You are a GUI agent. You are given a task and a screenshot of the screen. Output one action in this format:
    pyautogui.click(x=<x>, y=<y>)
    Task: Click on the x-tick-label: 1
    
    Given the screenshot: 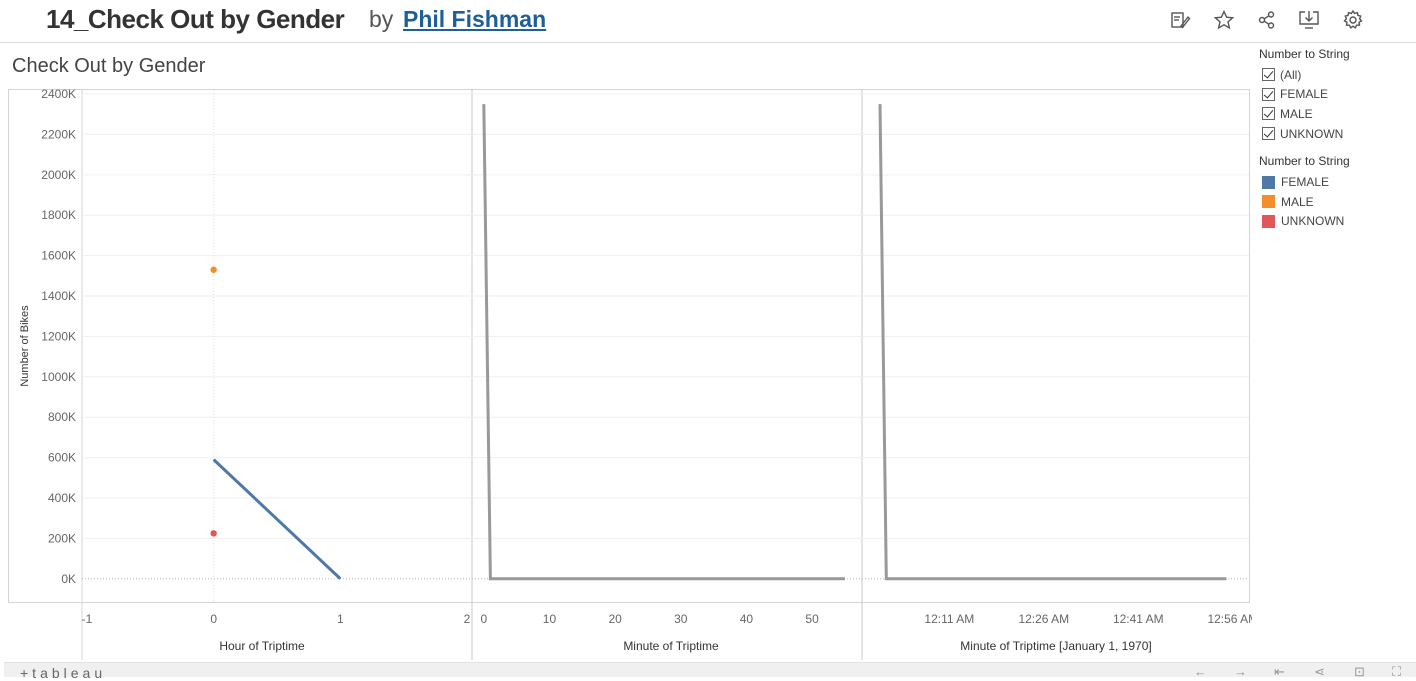 What is the action you would take?
    pyautogui.click(x=340, y=619)
    